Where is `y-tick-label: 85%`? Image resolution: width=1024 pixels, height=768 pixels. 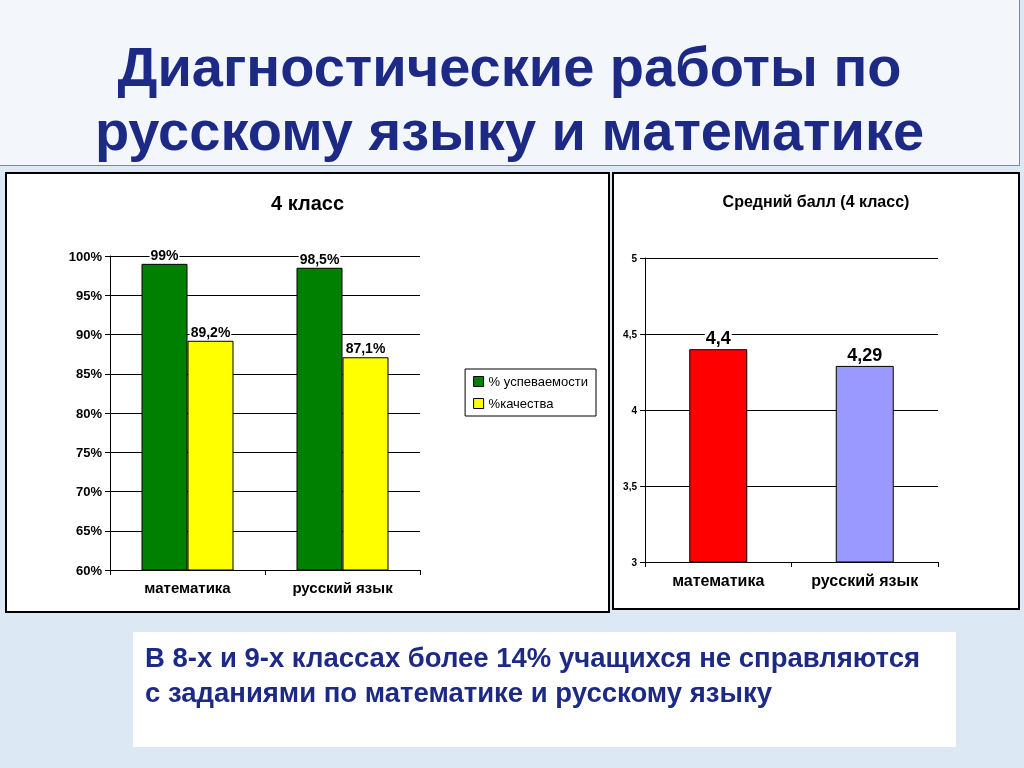 y-tick-label: 85% is located at coordinates (89, 374).